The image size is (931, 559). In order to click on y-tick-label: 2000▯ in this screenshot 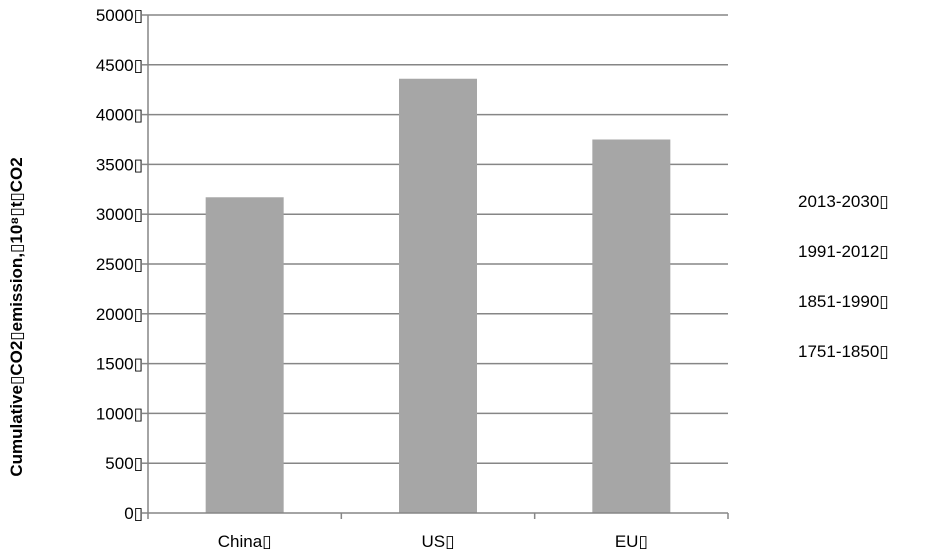, I will do `click(119, 314)`.